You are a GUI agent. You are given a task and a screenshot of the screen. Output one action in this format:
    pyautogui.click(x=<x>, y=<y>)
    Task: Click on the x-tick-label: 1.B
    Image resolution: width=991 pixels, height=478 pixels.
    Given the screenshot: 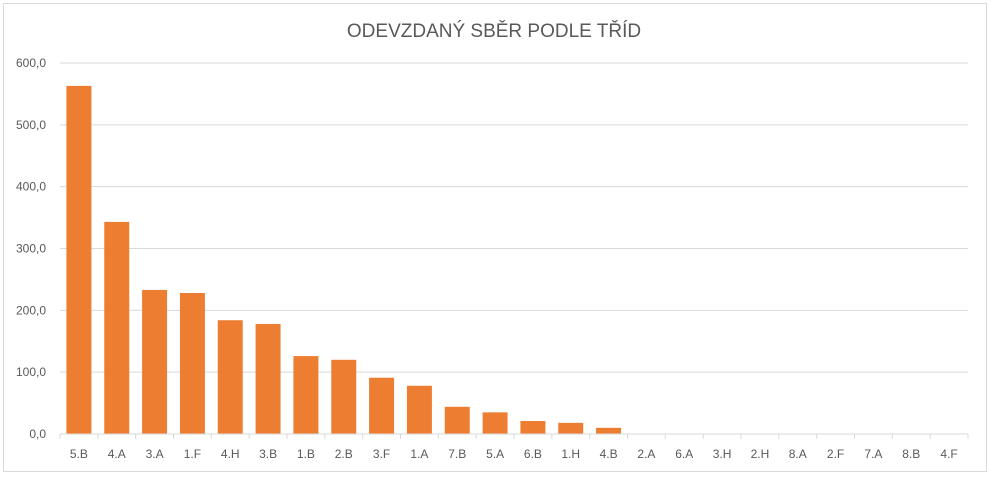 What is the action you would take?
    pyautogui.click(x=306, y=454)
    